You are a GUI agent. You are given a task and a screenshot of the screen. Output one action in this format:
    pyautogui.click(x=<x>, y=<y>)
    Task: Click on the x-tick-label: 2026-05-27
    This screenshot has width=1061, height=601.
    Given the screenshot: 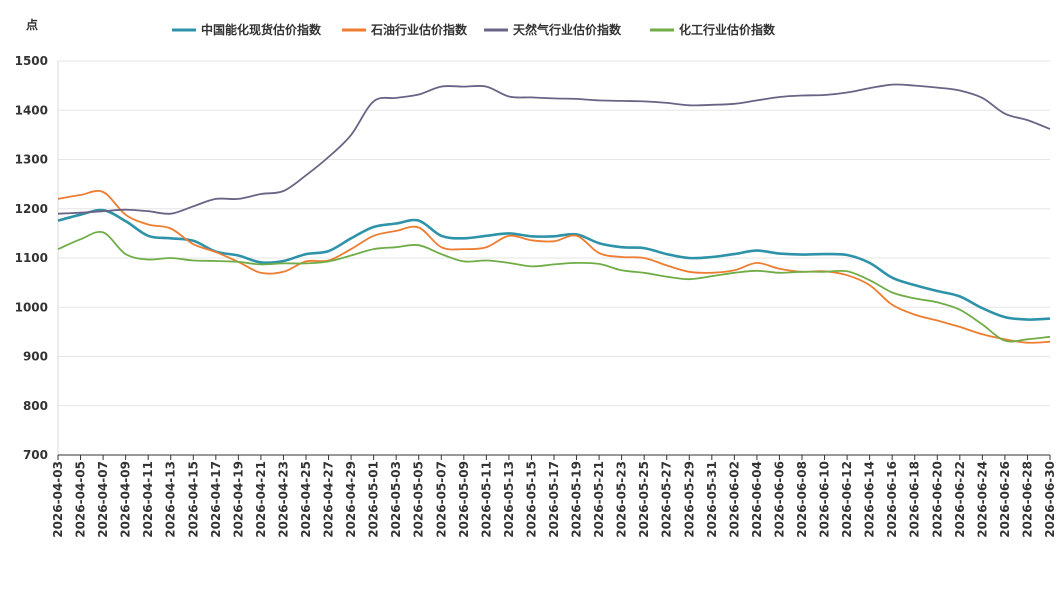 What is the action you would take?
    pyautogui.click(x=667, y=499)
    